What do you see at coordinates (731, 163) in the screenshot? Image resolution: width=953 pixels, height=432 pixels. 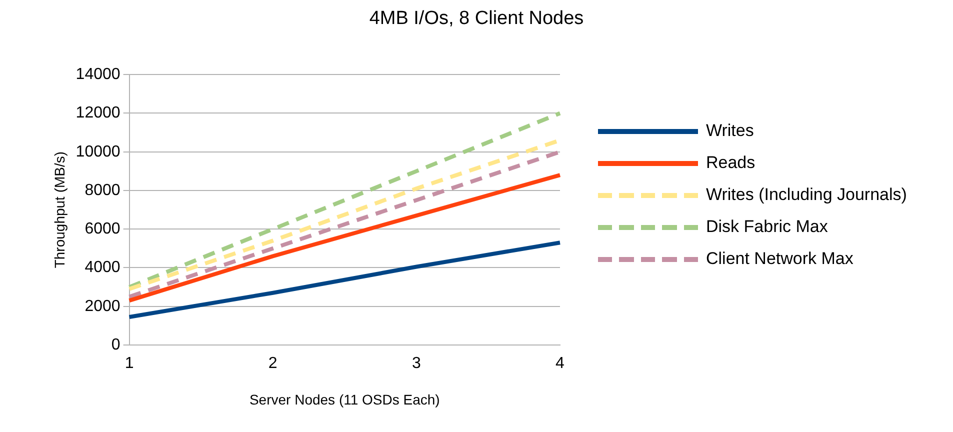 I see `legend-label: Reads` at bounding box center [731, 163].